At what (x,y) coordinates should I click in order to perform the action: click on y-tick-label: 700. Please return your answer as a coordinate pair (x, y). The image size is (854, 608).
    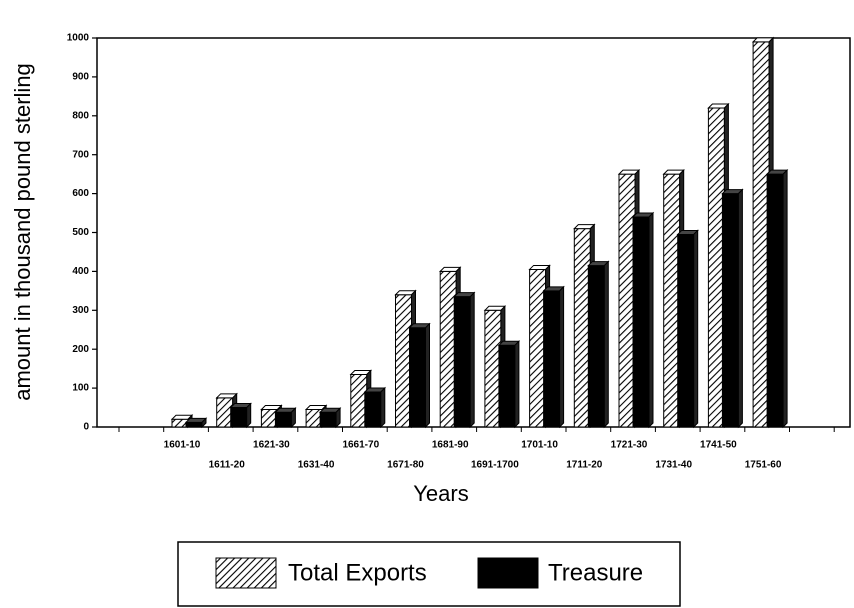
    Looking at the image, I should click on (80, 154).